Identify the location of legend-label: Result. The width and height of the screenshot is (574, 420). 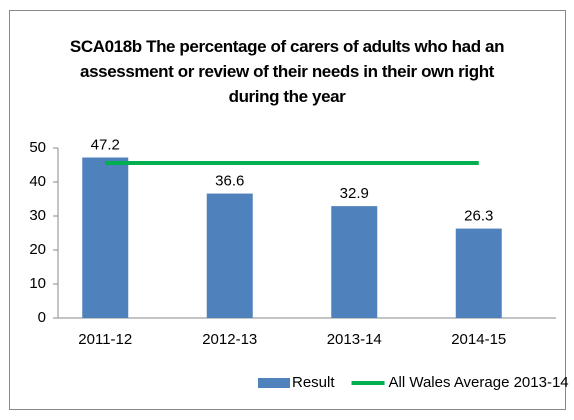
(313, 382).